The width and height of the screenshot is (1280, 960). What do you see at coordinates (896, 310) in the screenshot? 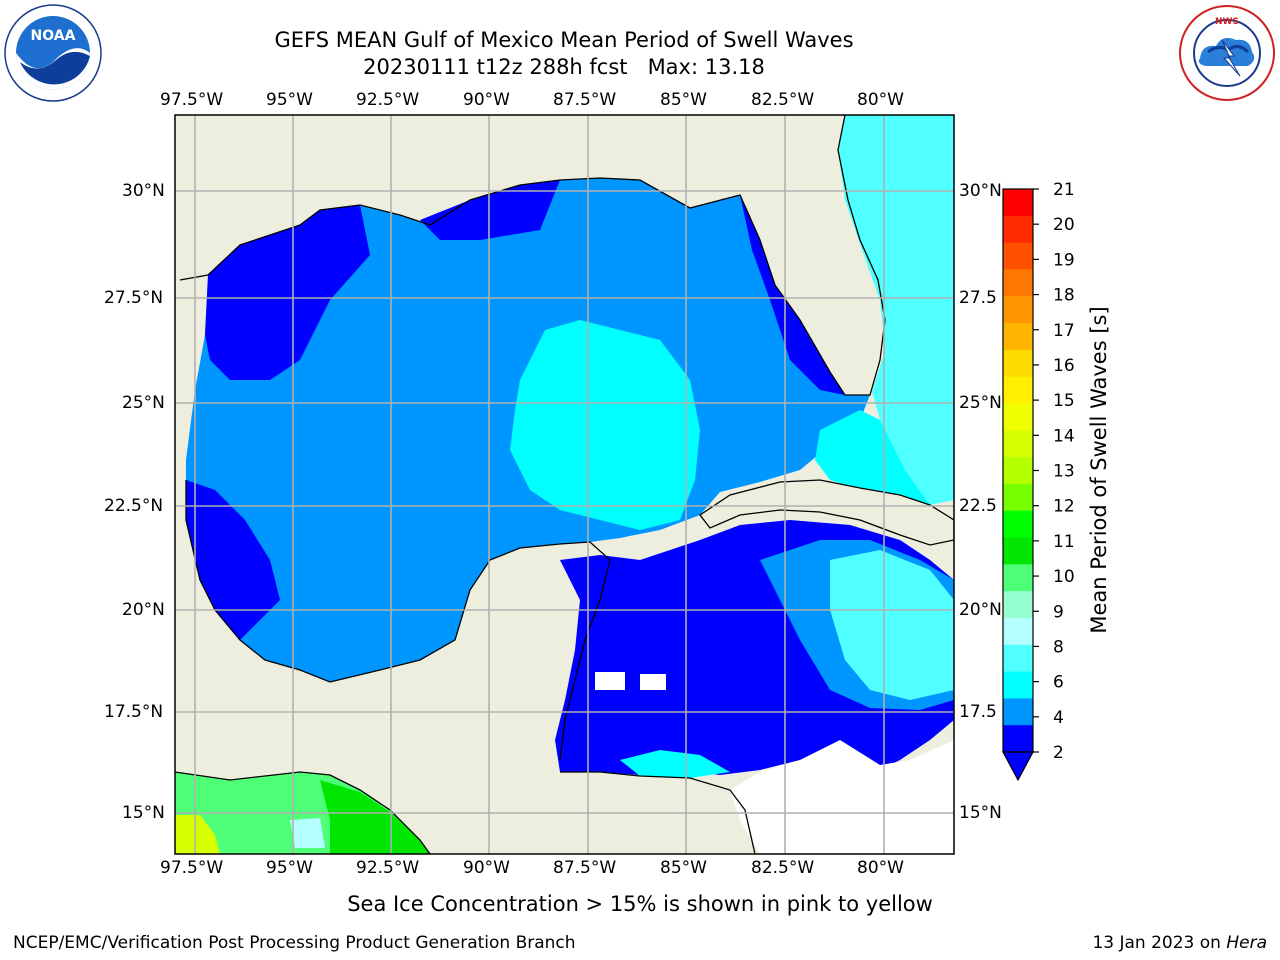
I see `atlantic-swell-field` at bounding box center [896, 310].